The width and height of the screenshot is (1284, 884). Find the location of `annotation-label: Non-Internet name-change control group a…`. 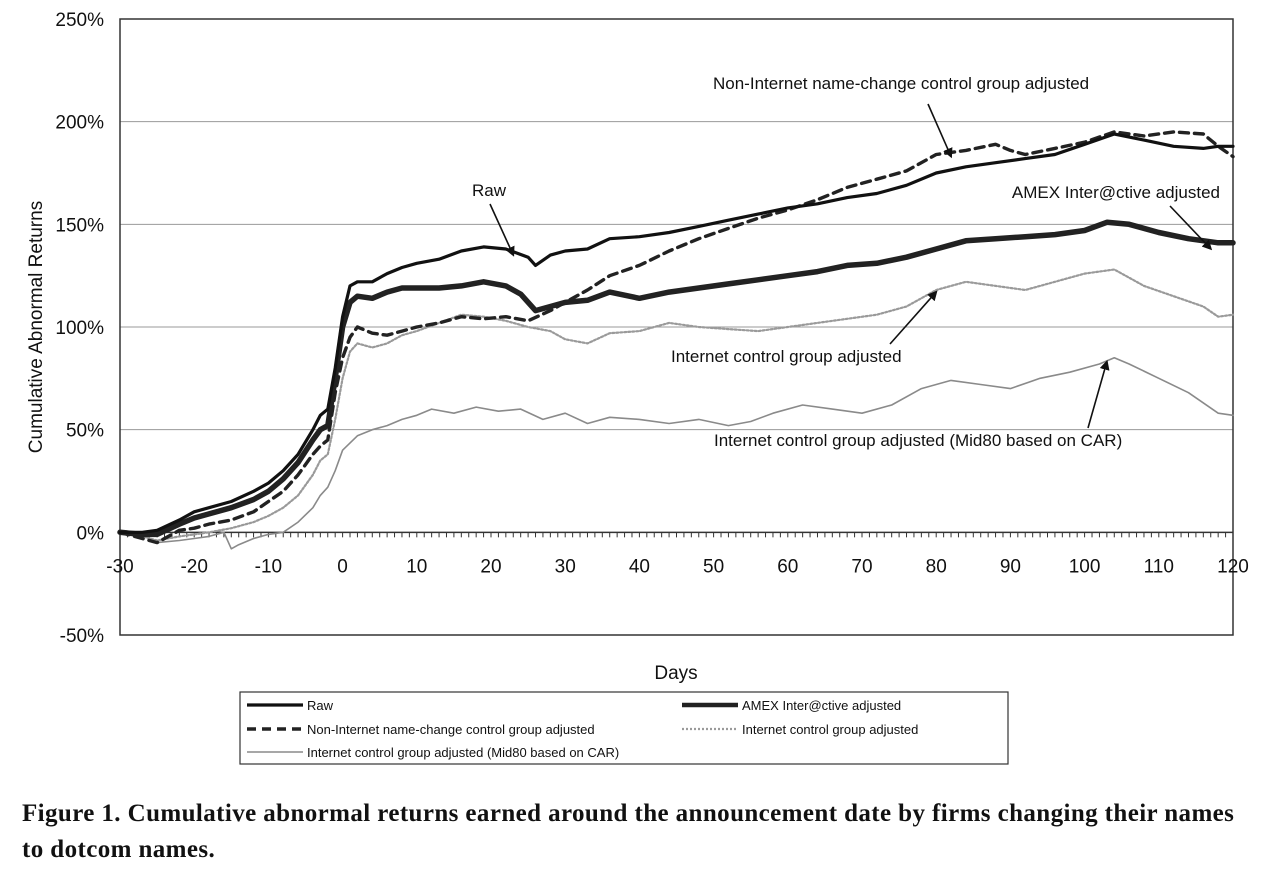

annotation-label: Non-Internet name-change control group a… is located at coordinates (901, 83).